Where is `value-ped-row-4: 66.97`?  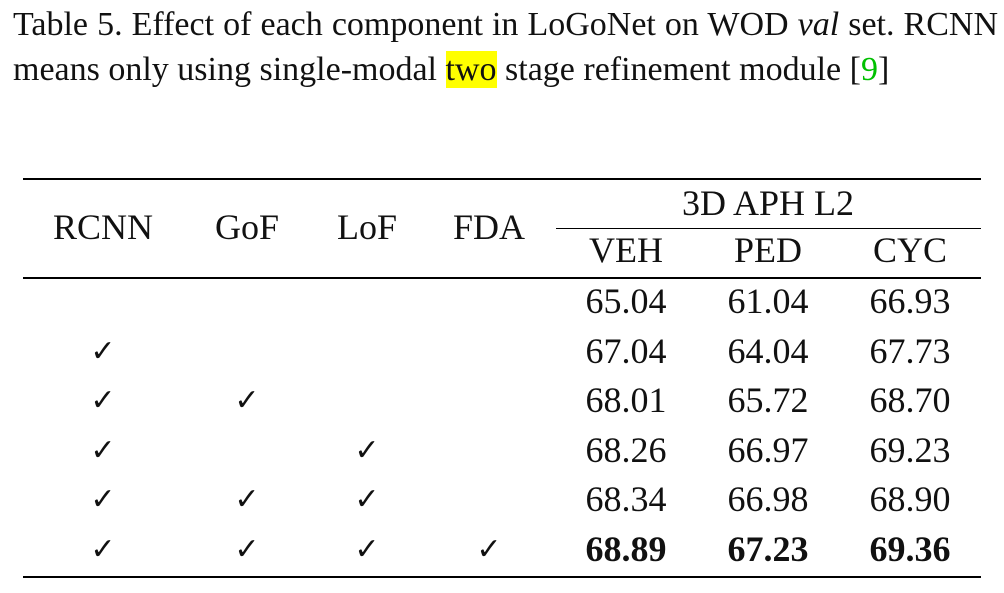 value-ped-row-4: 66.97 is located at coordinates (768, 449).